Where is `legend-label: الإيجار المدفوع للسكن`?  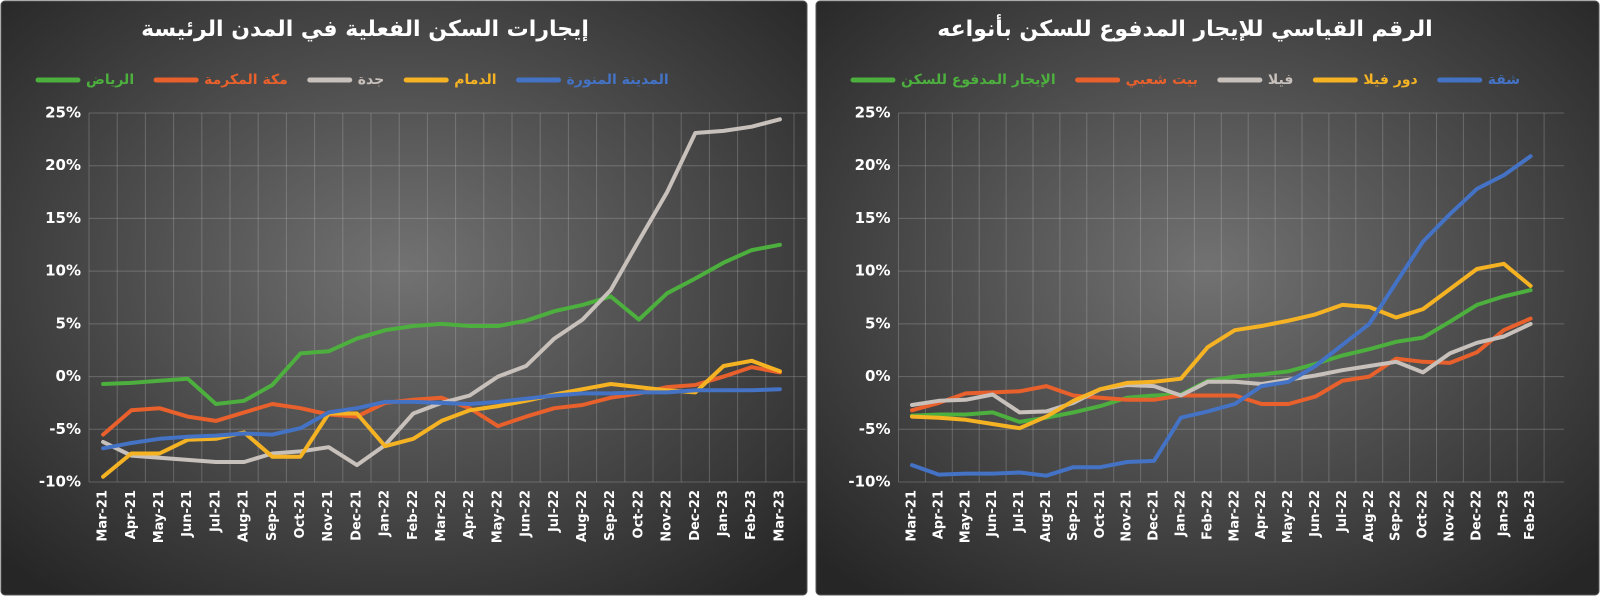 legend-label: الإيجار المدفوع للسكن is located at coordinates (978, 80).